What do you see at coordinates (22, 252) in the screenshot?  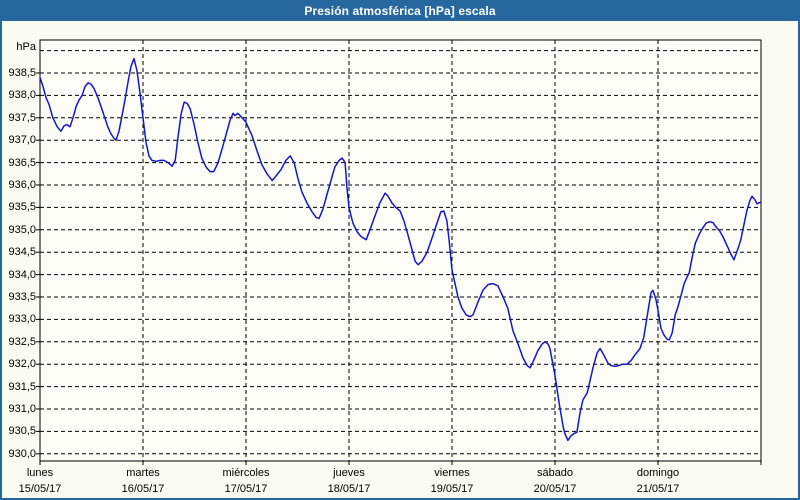 I see `y-tick-label: 934,5` at bounding box center [22, 252].